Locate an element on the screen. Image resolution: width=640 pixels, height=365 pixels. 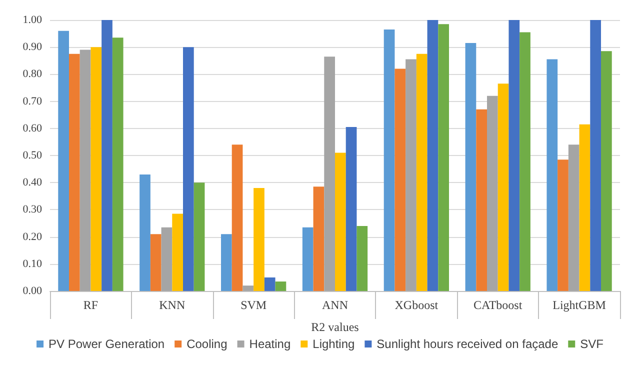
legend-label: Sunlight hours received on façade is located at coordinates (467, 344).